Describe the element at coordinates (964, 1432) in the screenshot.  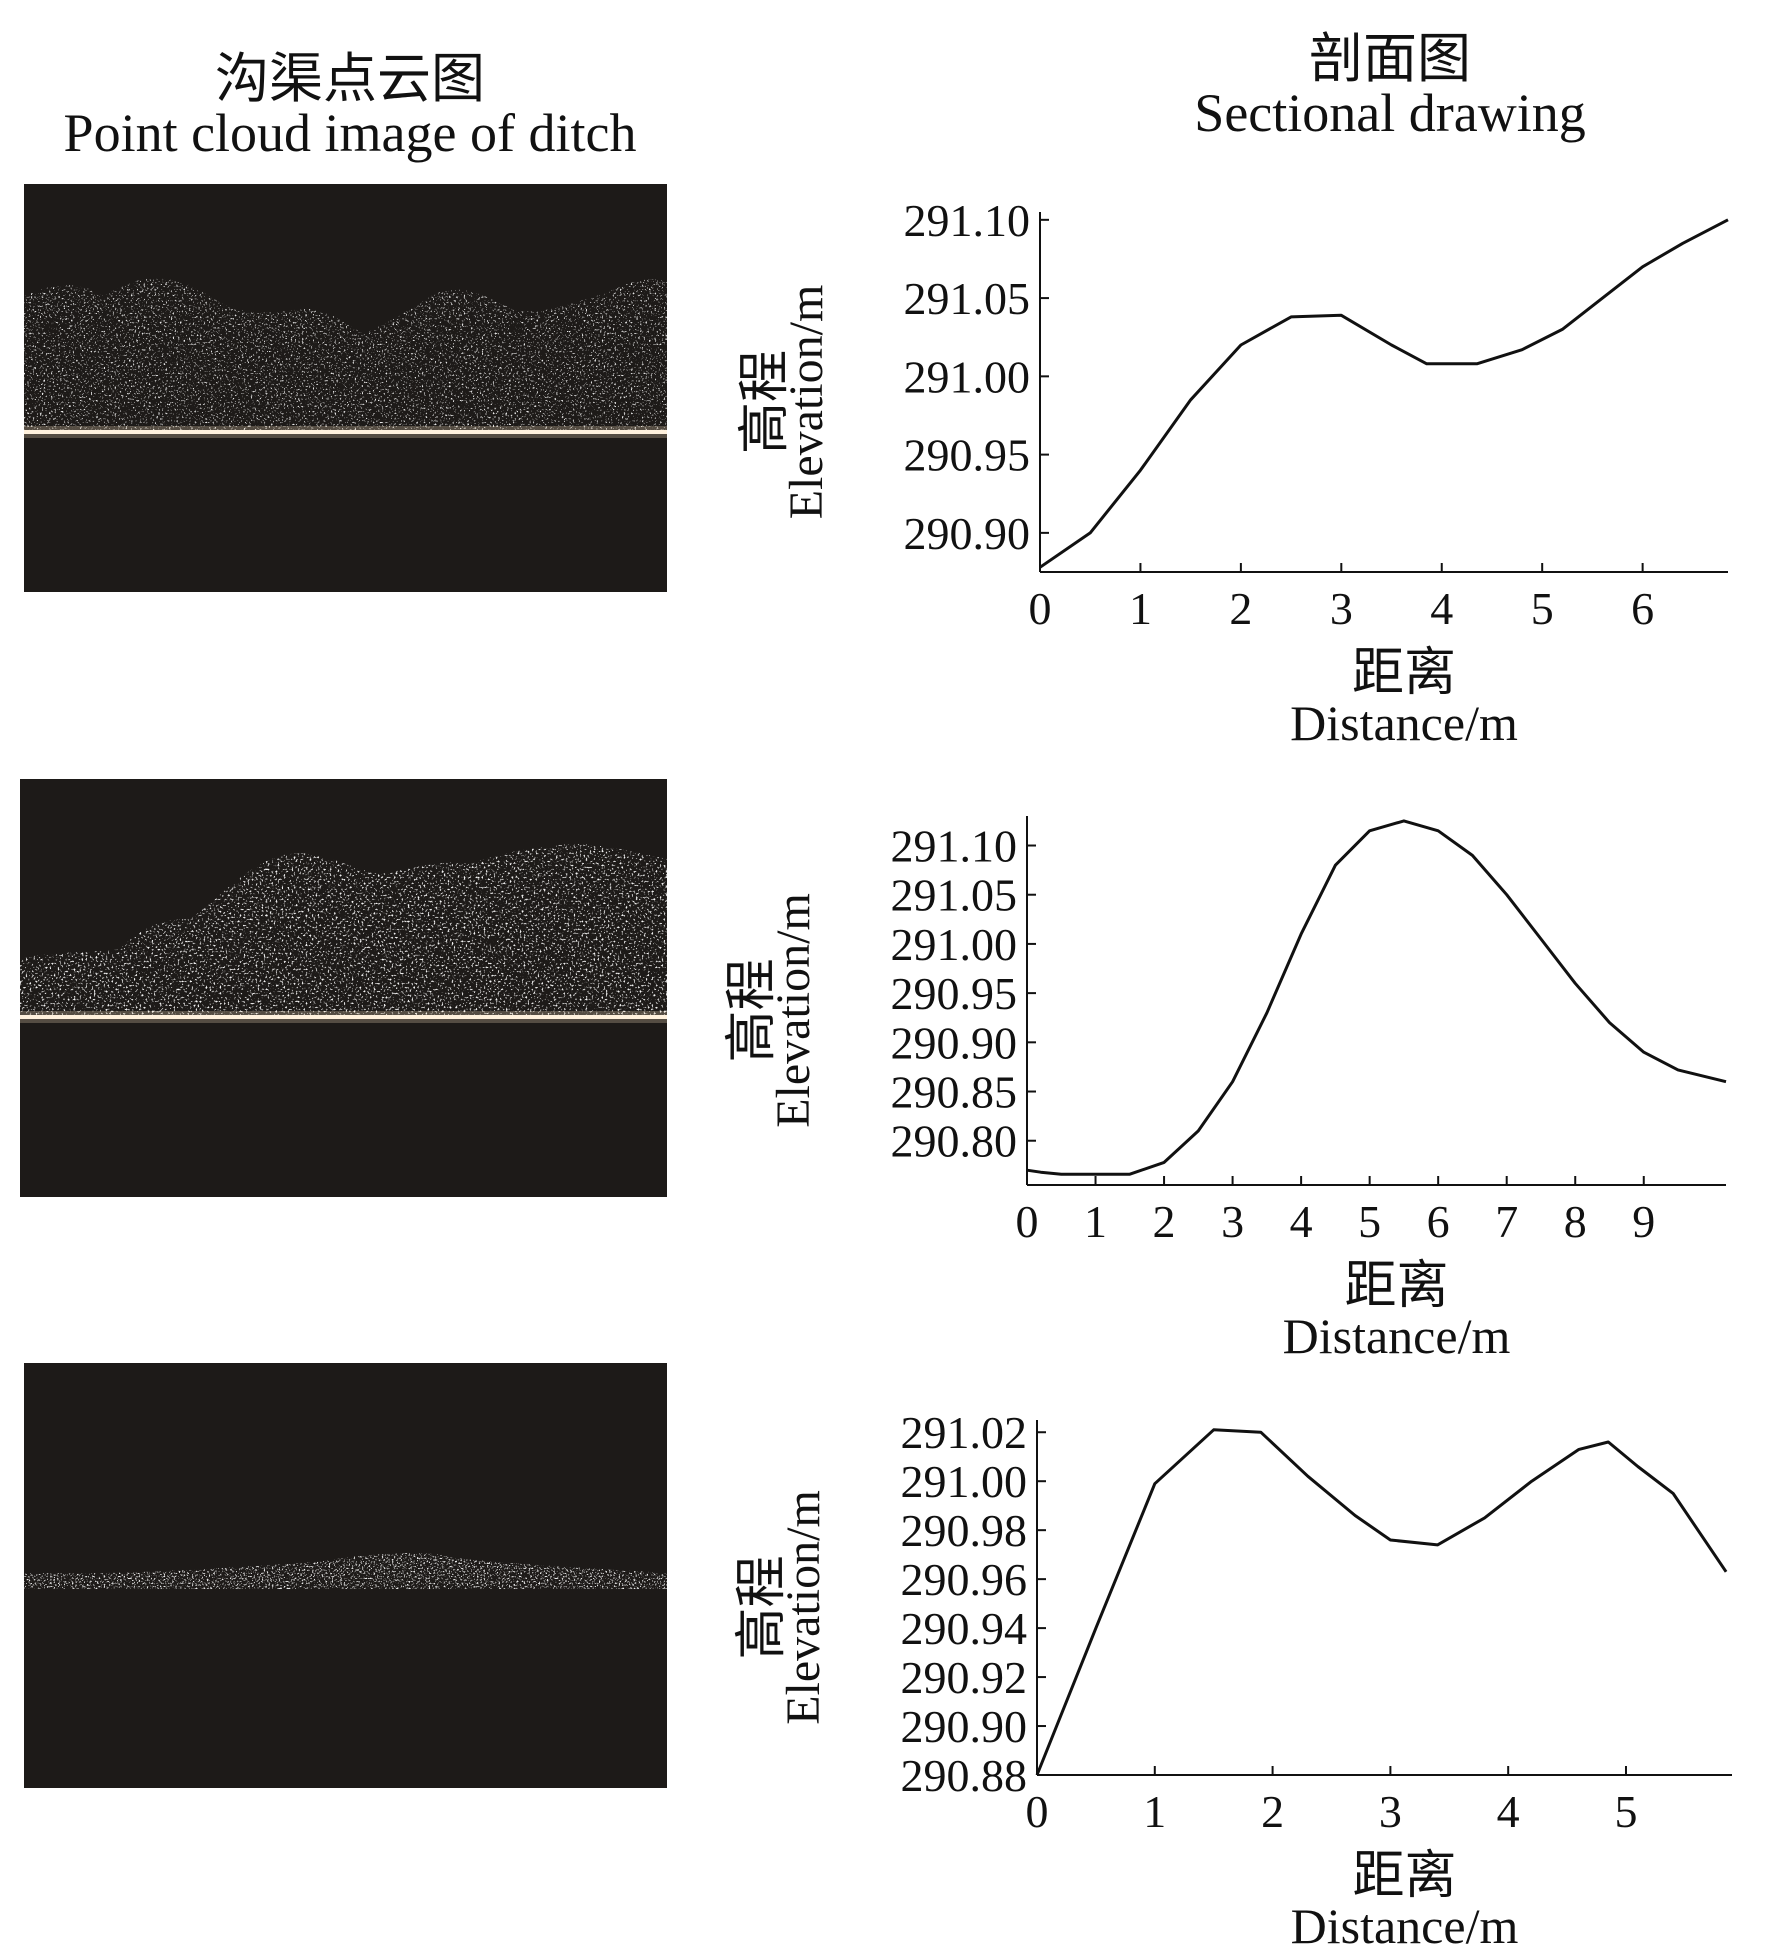
I see `y-tick-label: 291.02` at that location.